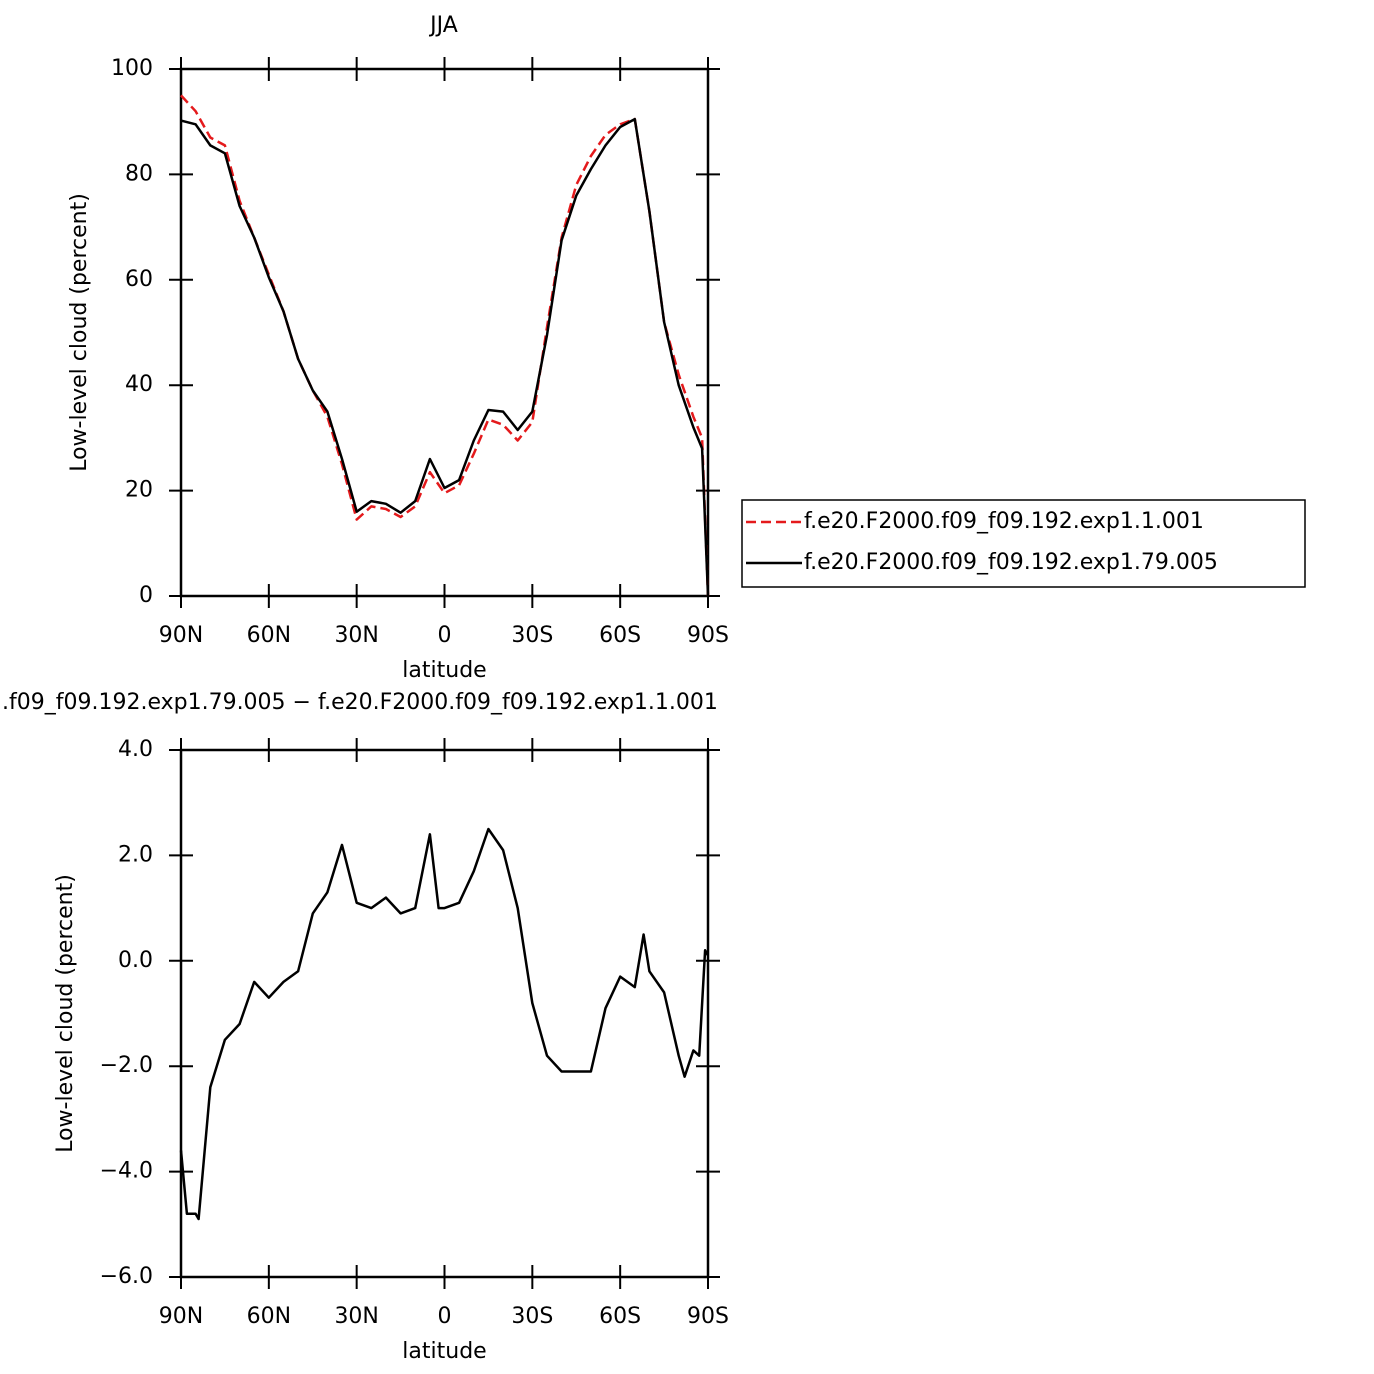  I want to click on y-tick-label: 60, so click(139, 279).